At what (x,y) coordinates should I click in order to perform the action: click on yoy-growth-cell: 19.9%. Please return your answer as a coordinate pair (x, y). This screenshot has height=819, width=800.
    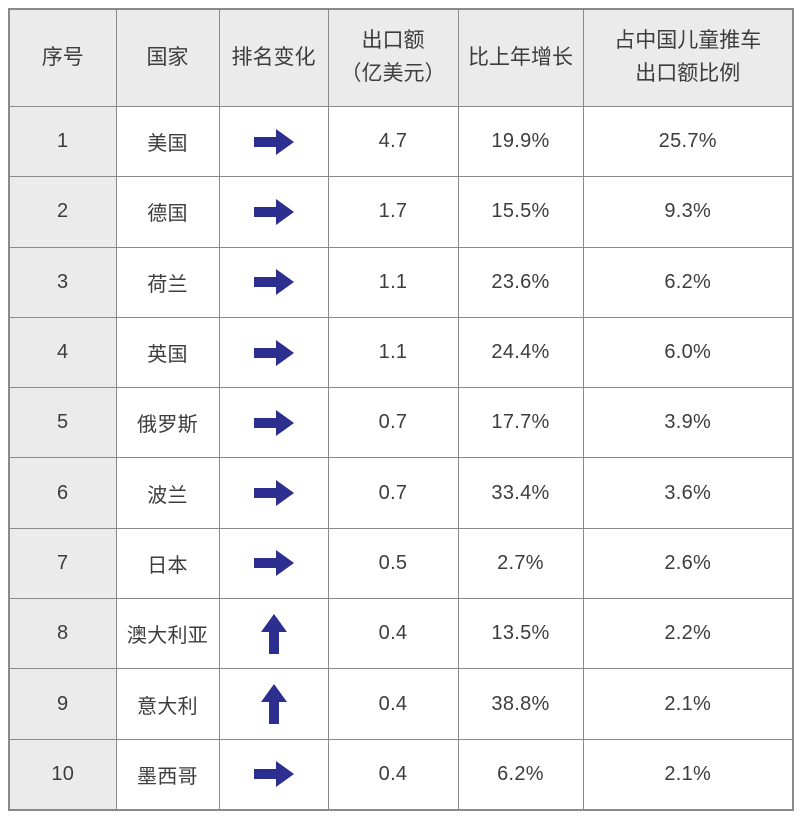
    Looking at the image, I should click on (520, 141).